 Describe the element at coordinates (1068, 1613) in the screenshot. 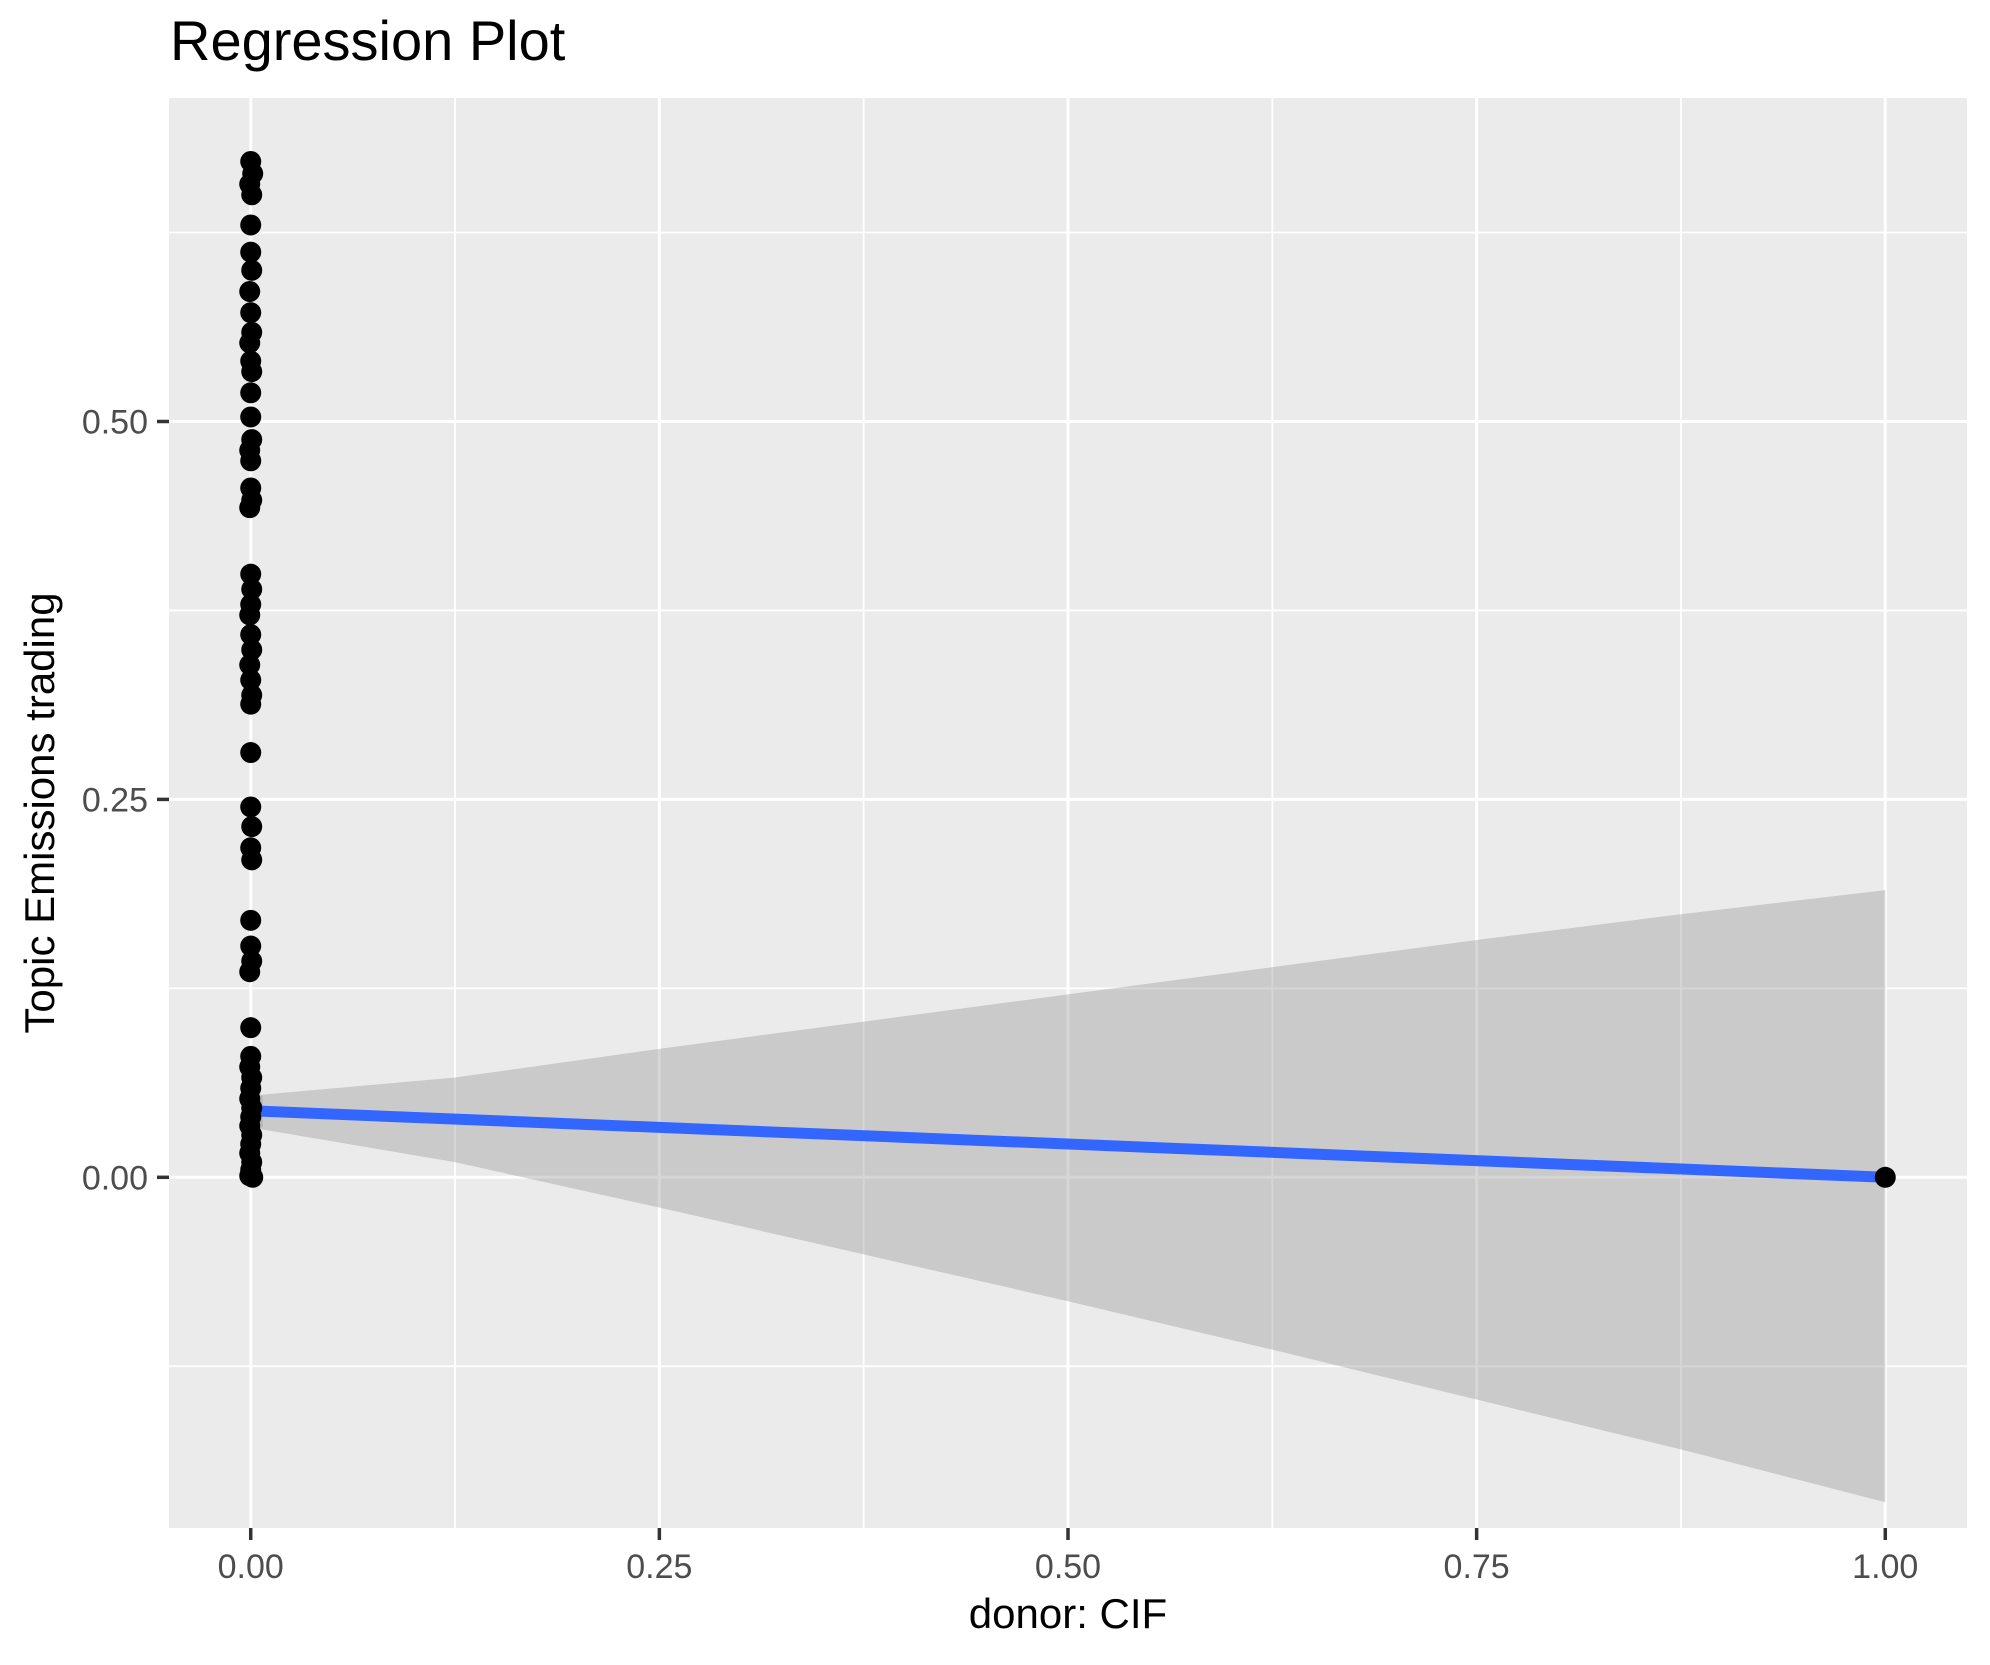

I see `x-axis-title: donor: CIF` at that location.